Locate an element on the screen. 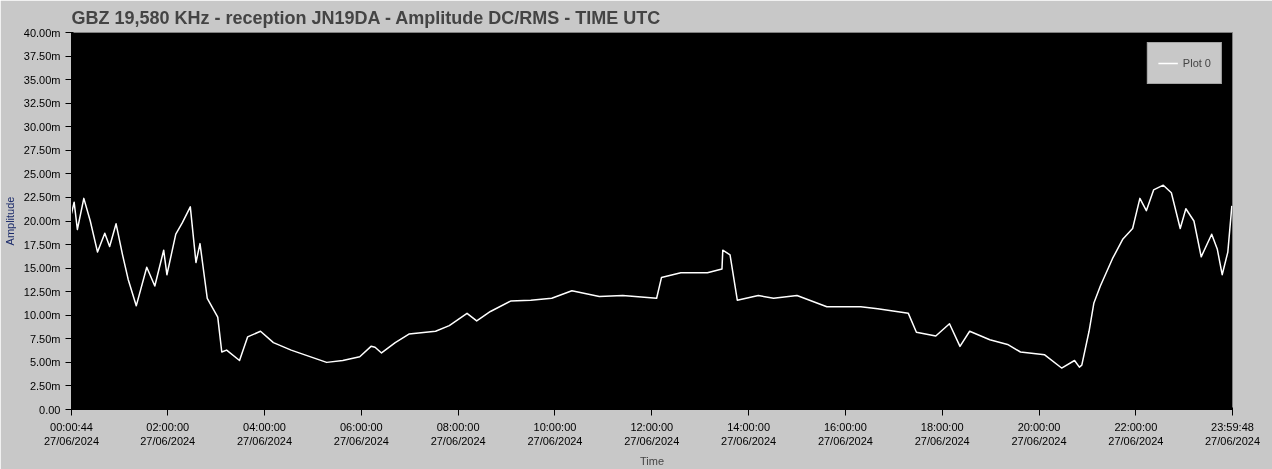  x-tick-label: 14:00:00 27/06/2024 is located at coordinates (749, 433).